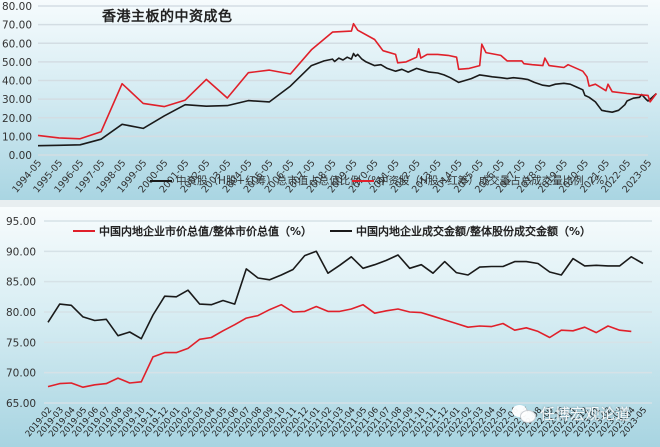 Image resolution: width=660 pixels, height=447 pixels. What do you see at coordinates (496, 181) in the screenshot?
I see `legend-label: 中资股（H股+红筹）成交量占总成交量比例（%）` at bounding box center [496, 181].